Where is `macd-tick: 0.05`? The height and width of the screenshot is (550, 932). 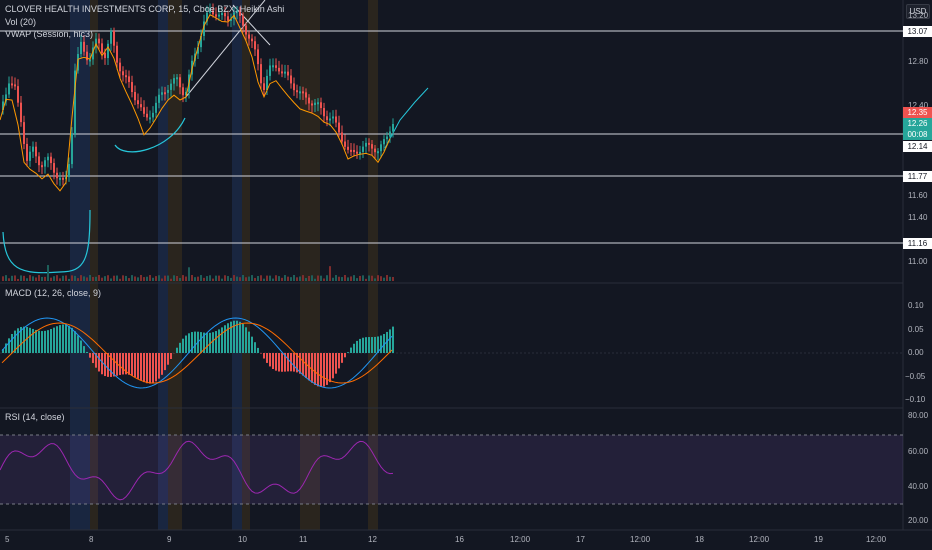
macd-tick: 0.05 is located at coordinates (916, 329).